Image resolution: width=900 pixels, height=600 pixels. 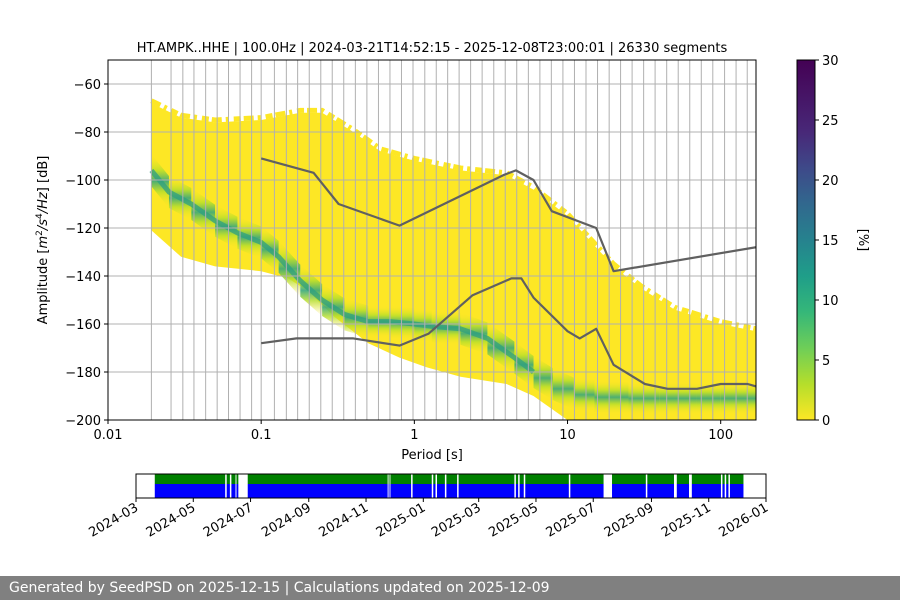 What do you see at coordinates (108, 435) in the screenshot?
I see `x-tick-label: 0.01` at bounding box center [108, 435].